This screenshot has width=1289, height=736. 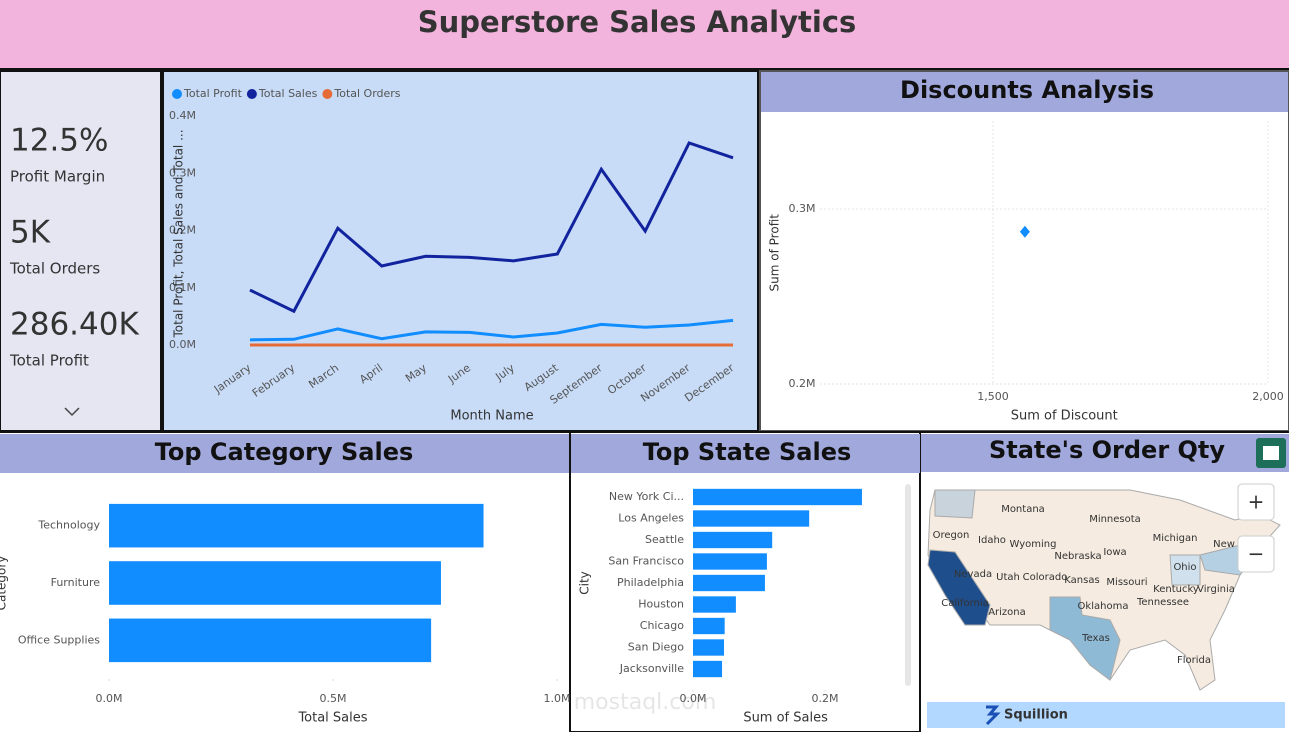 What do you see at coordinates (1271, 453) in the screenshot?
I see `export-icon` at bounding box center [1271, 453].